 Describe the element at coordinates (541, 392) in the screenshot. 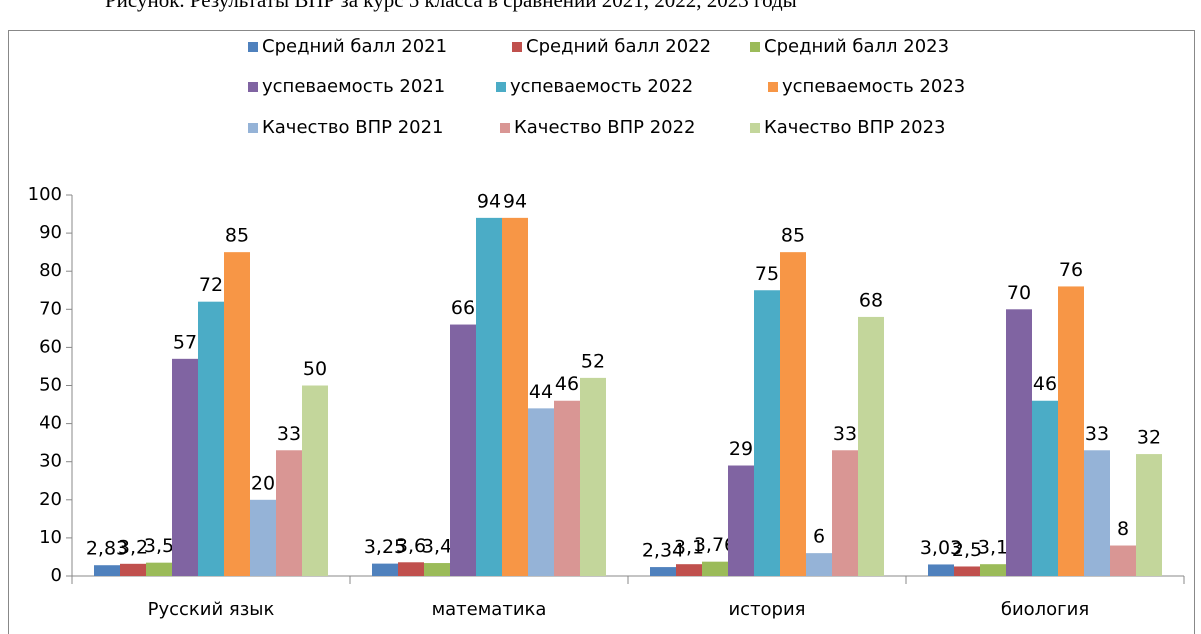

I see `value-label: 44` at that location.